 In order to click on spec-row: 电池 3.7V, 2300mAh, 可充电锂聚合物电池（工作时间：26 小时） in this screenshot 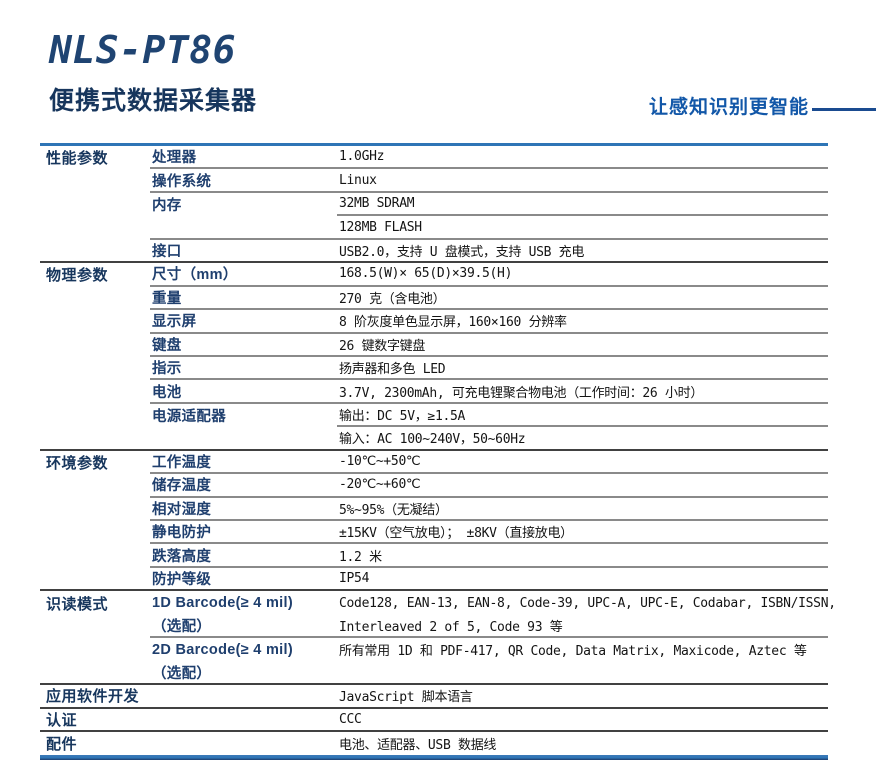, I will do `click(434, 392)`.